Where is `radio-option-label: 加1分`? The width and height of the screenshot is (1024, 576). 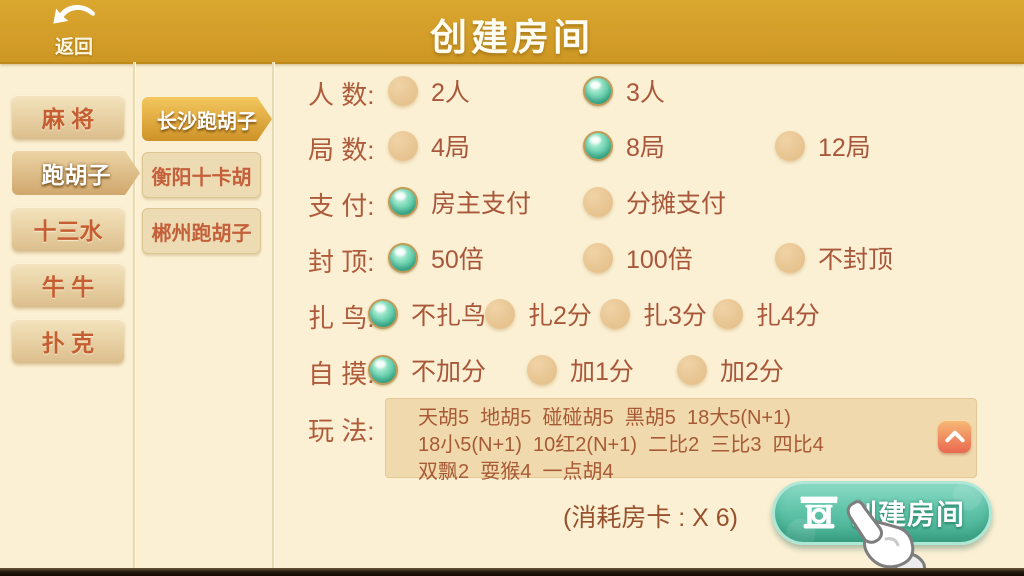 radio-option-label: 加1分 is located at coordinates (602, 372).